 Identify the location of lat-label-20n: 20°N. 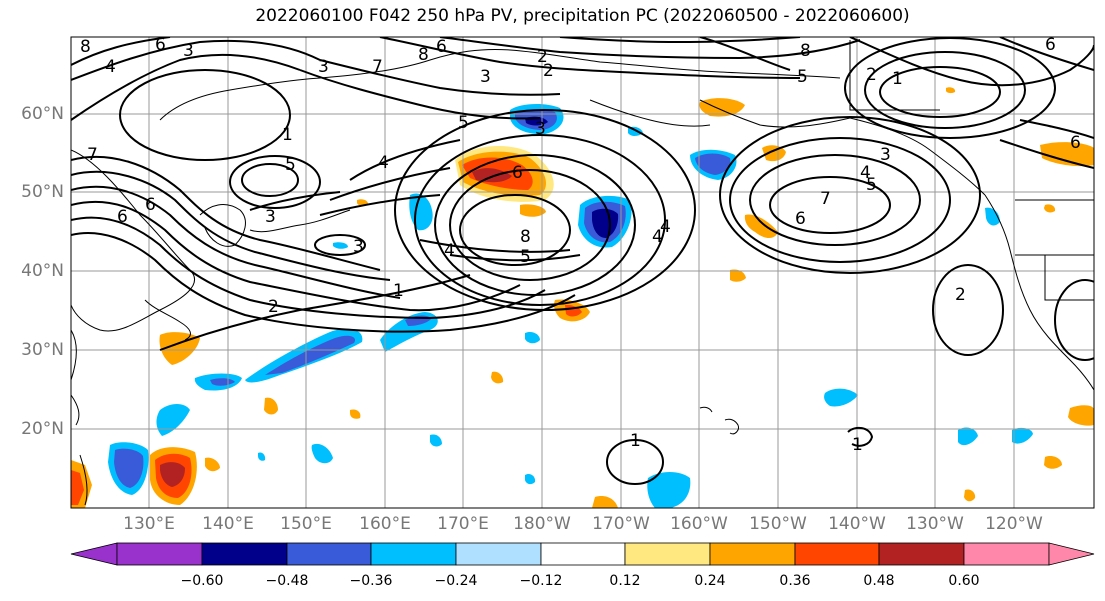
(42, 429).